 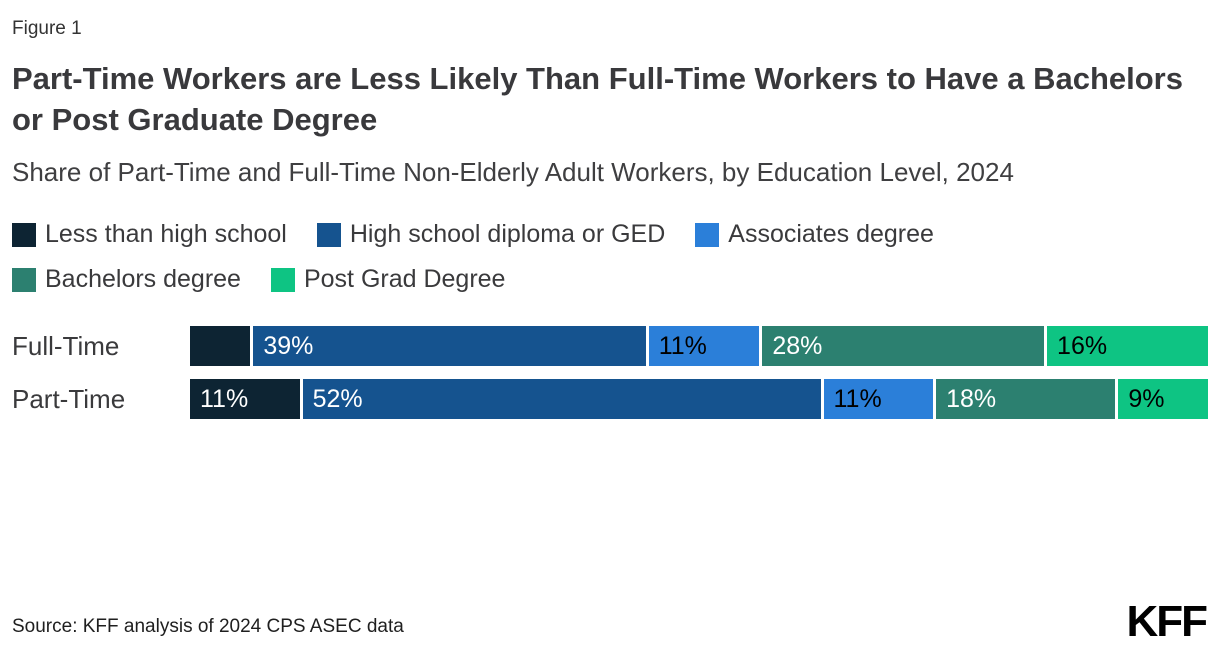 I want to click on kff-logo: KFF, so click(x=1167, y=621).